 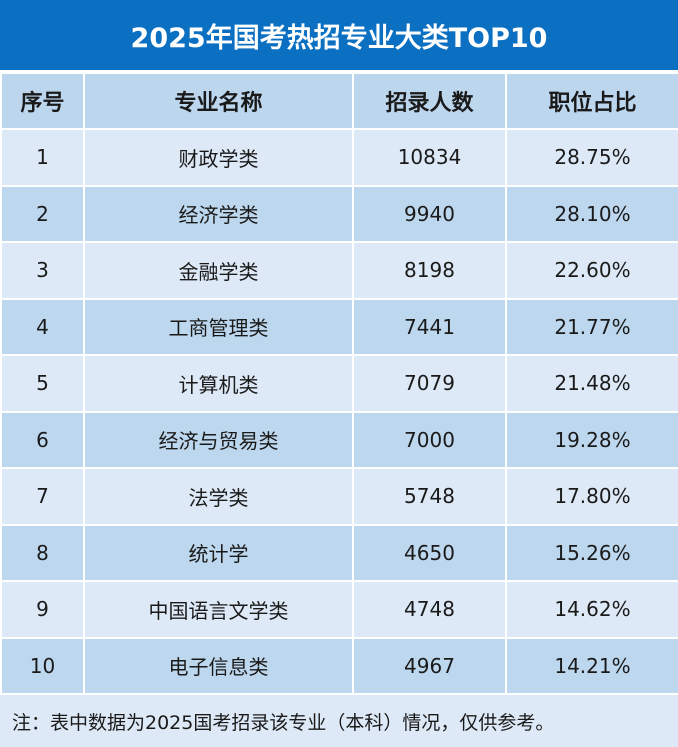 I want to click on footnote: 注：表中数据为2025国考招录该专业（本科）情况，仅供参考。, so click(x=339, y=721).